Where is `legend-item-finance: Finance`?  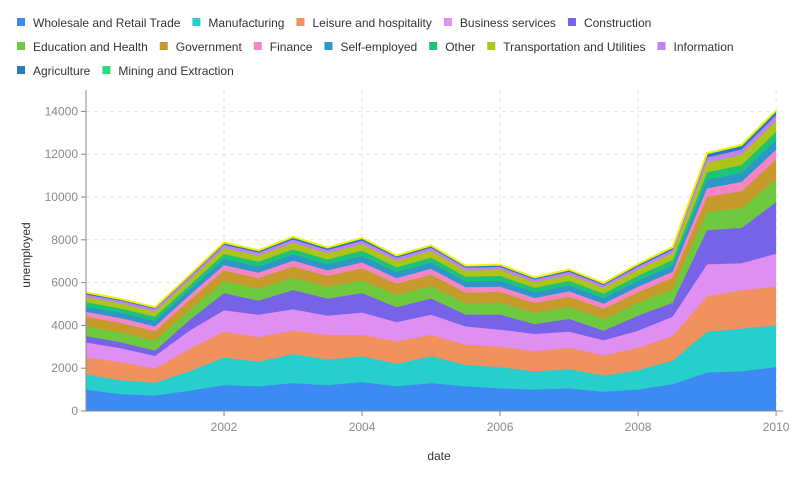
legend-item-finance: Finance is located at coordinates (283, 47).